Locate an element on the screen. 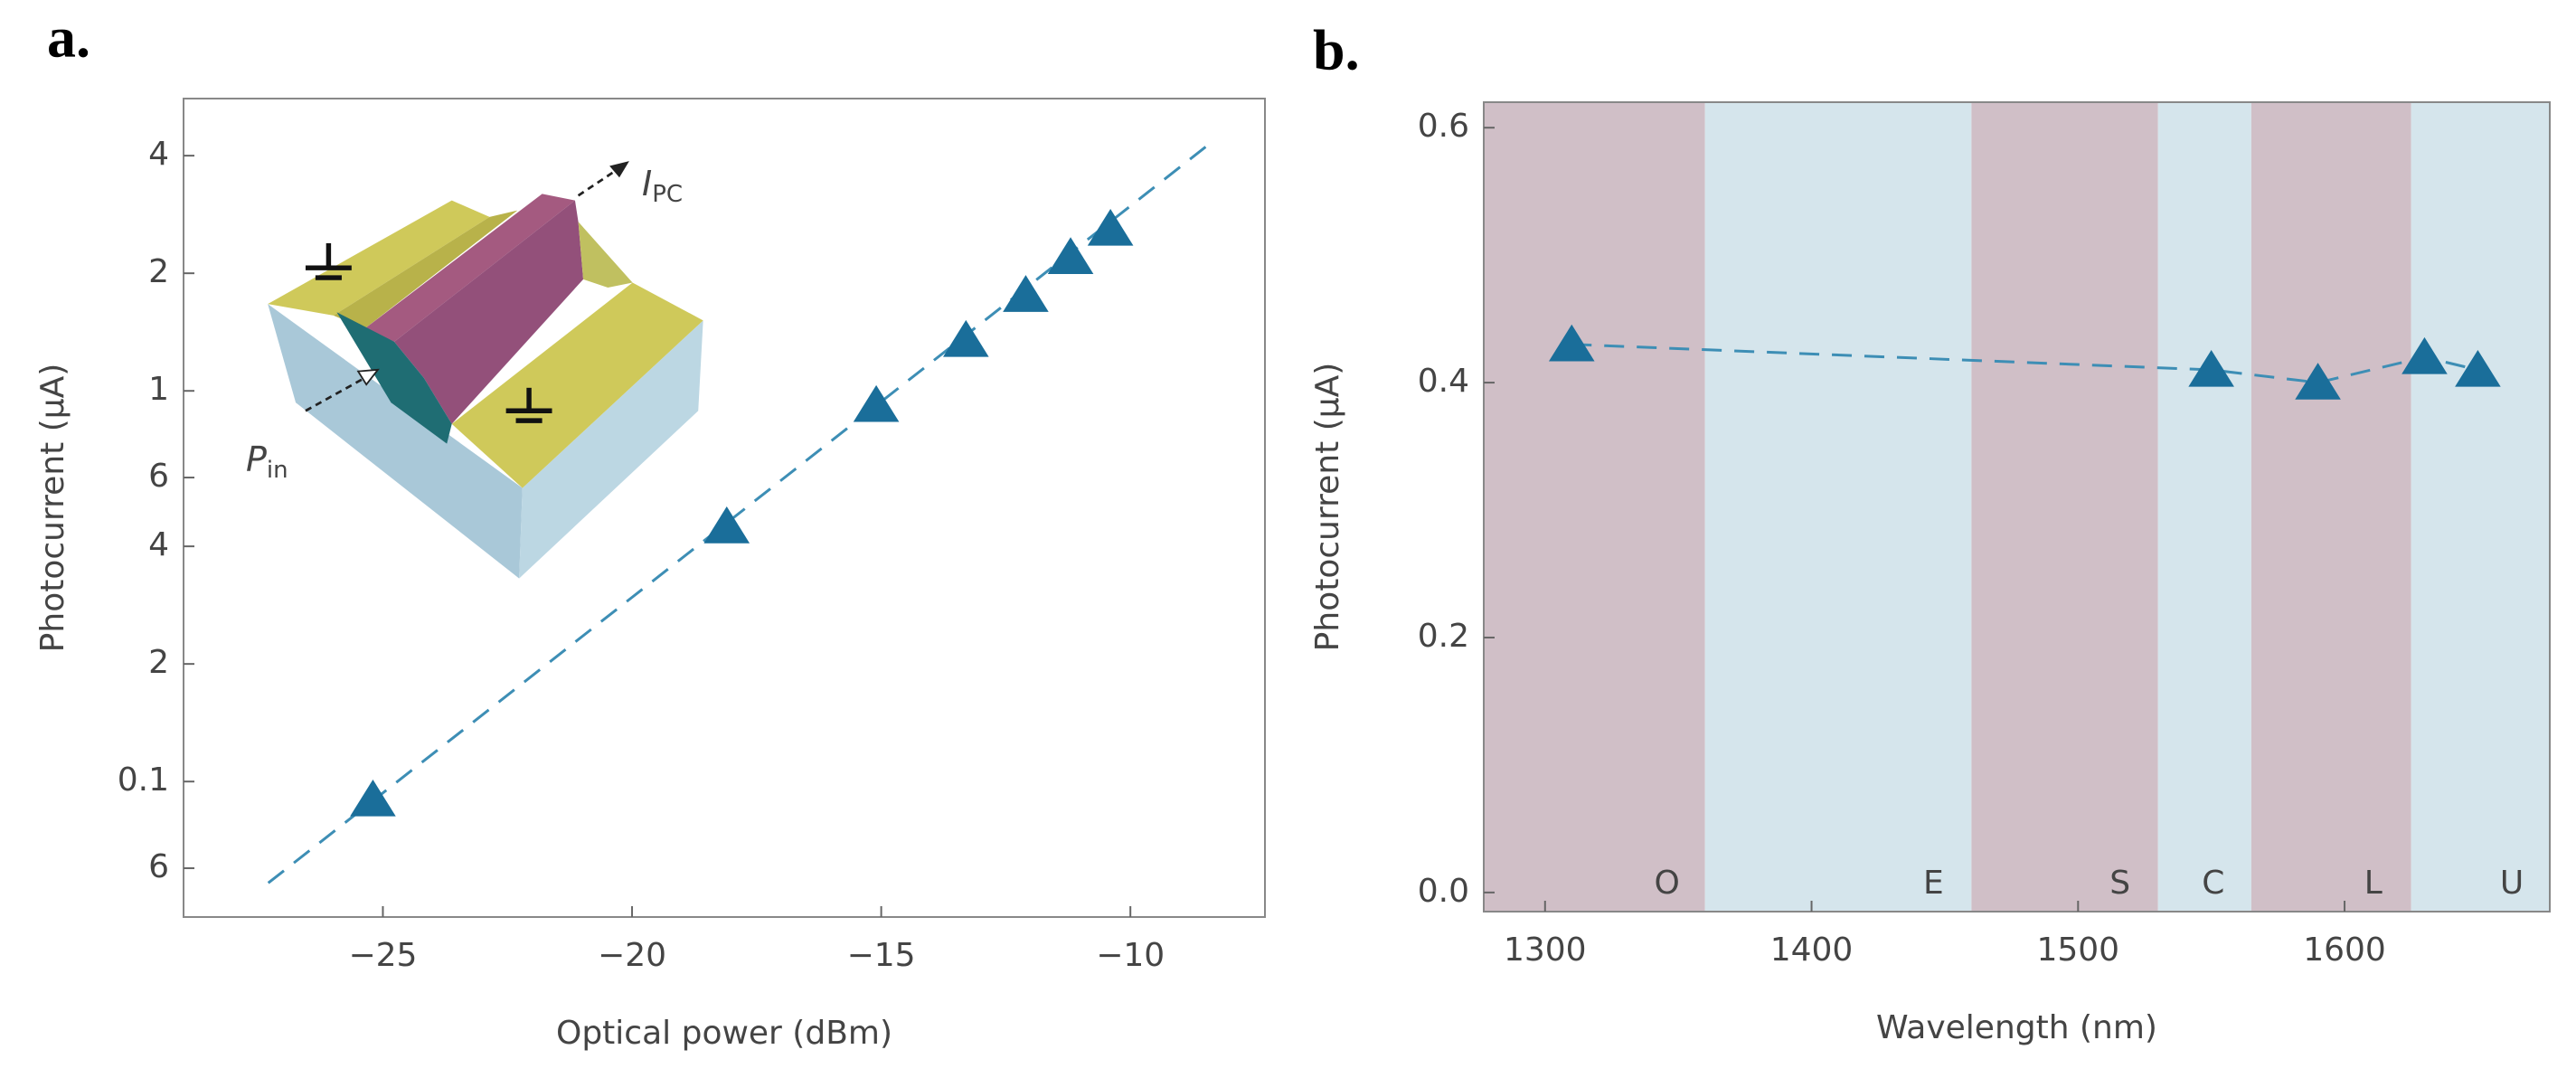 Image resolution: width=2576 pixels, height=1078 pixels. pad-left is located at coordinates (379, 258).